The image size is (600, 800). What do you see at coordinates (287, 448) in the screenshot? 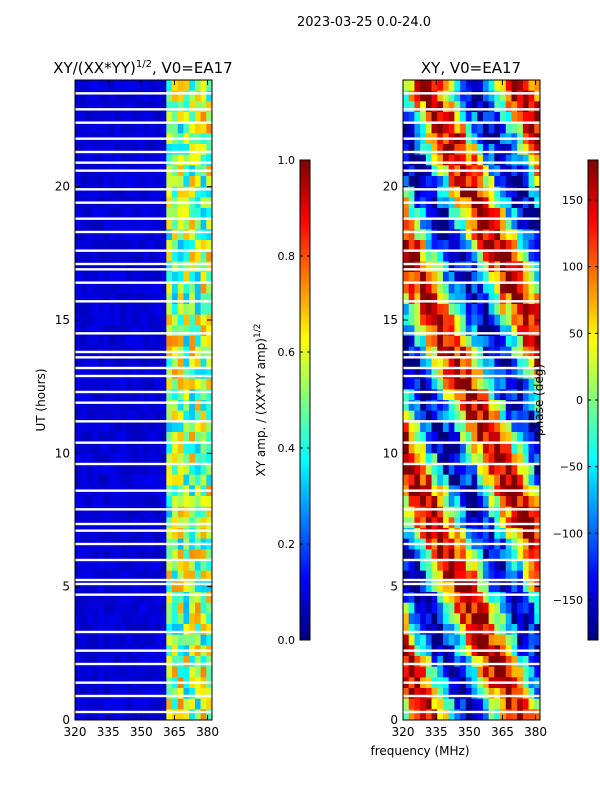
I see `colorbar-tick-label: 0.4` at bounding box center [287, 448].